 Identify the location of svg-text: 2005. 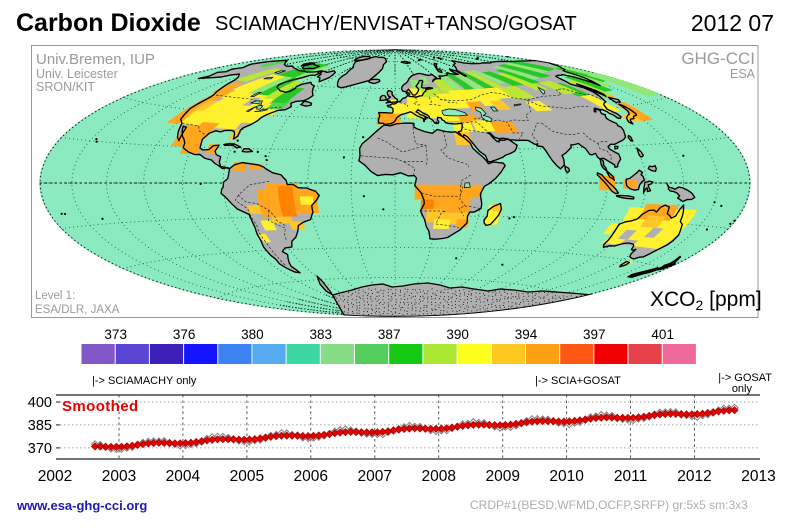
(247, 476).